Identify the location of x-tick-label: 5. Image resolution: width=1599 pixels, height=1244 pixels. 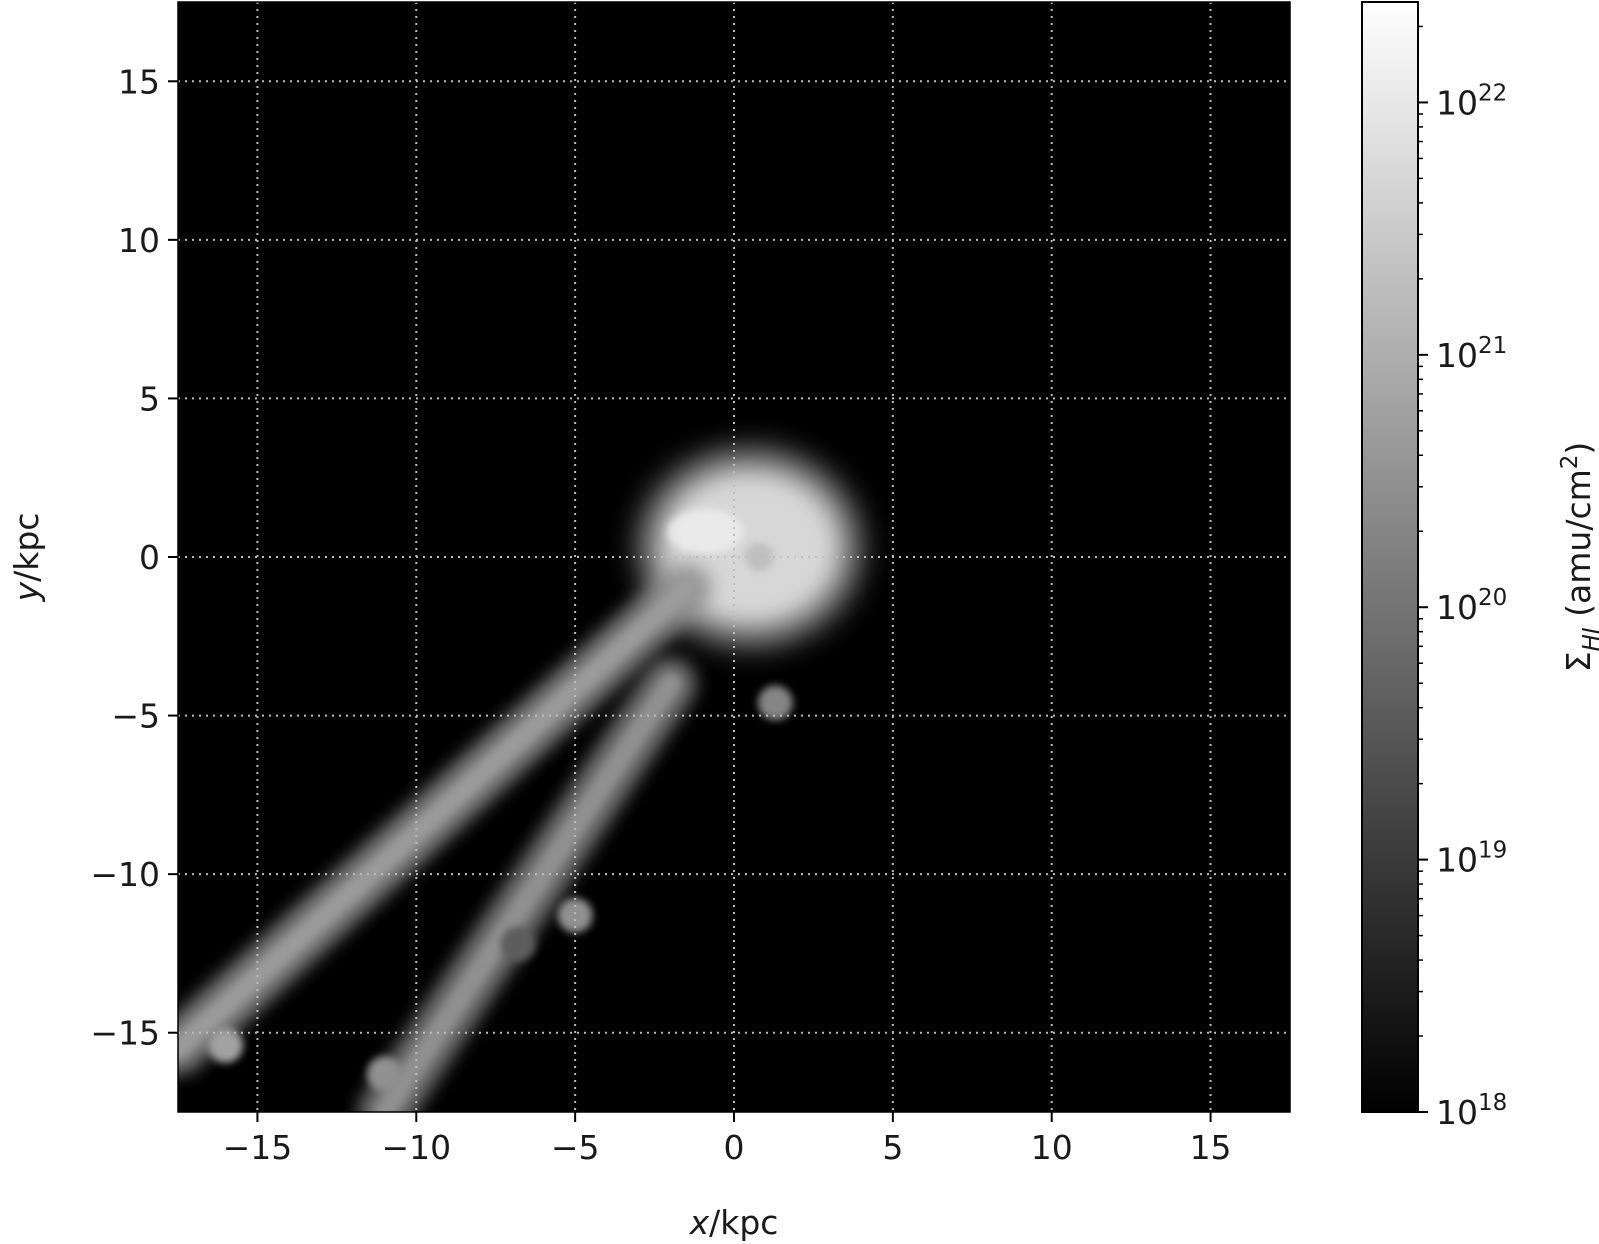
(892, 1147).